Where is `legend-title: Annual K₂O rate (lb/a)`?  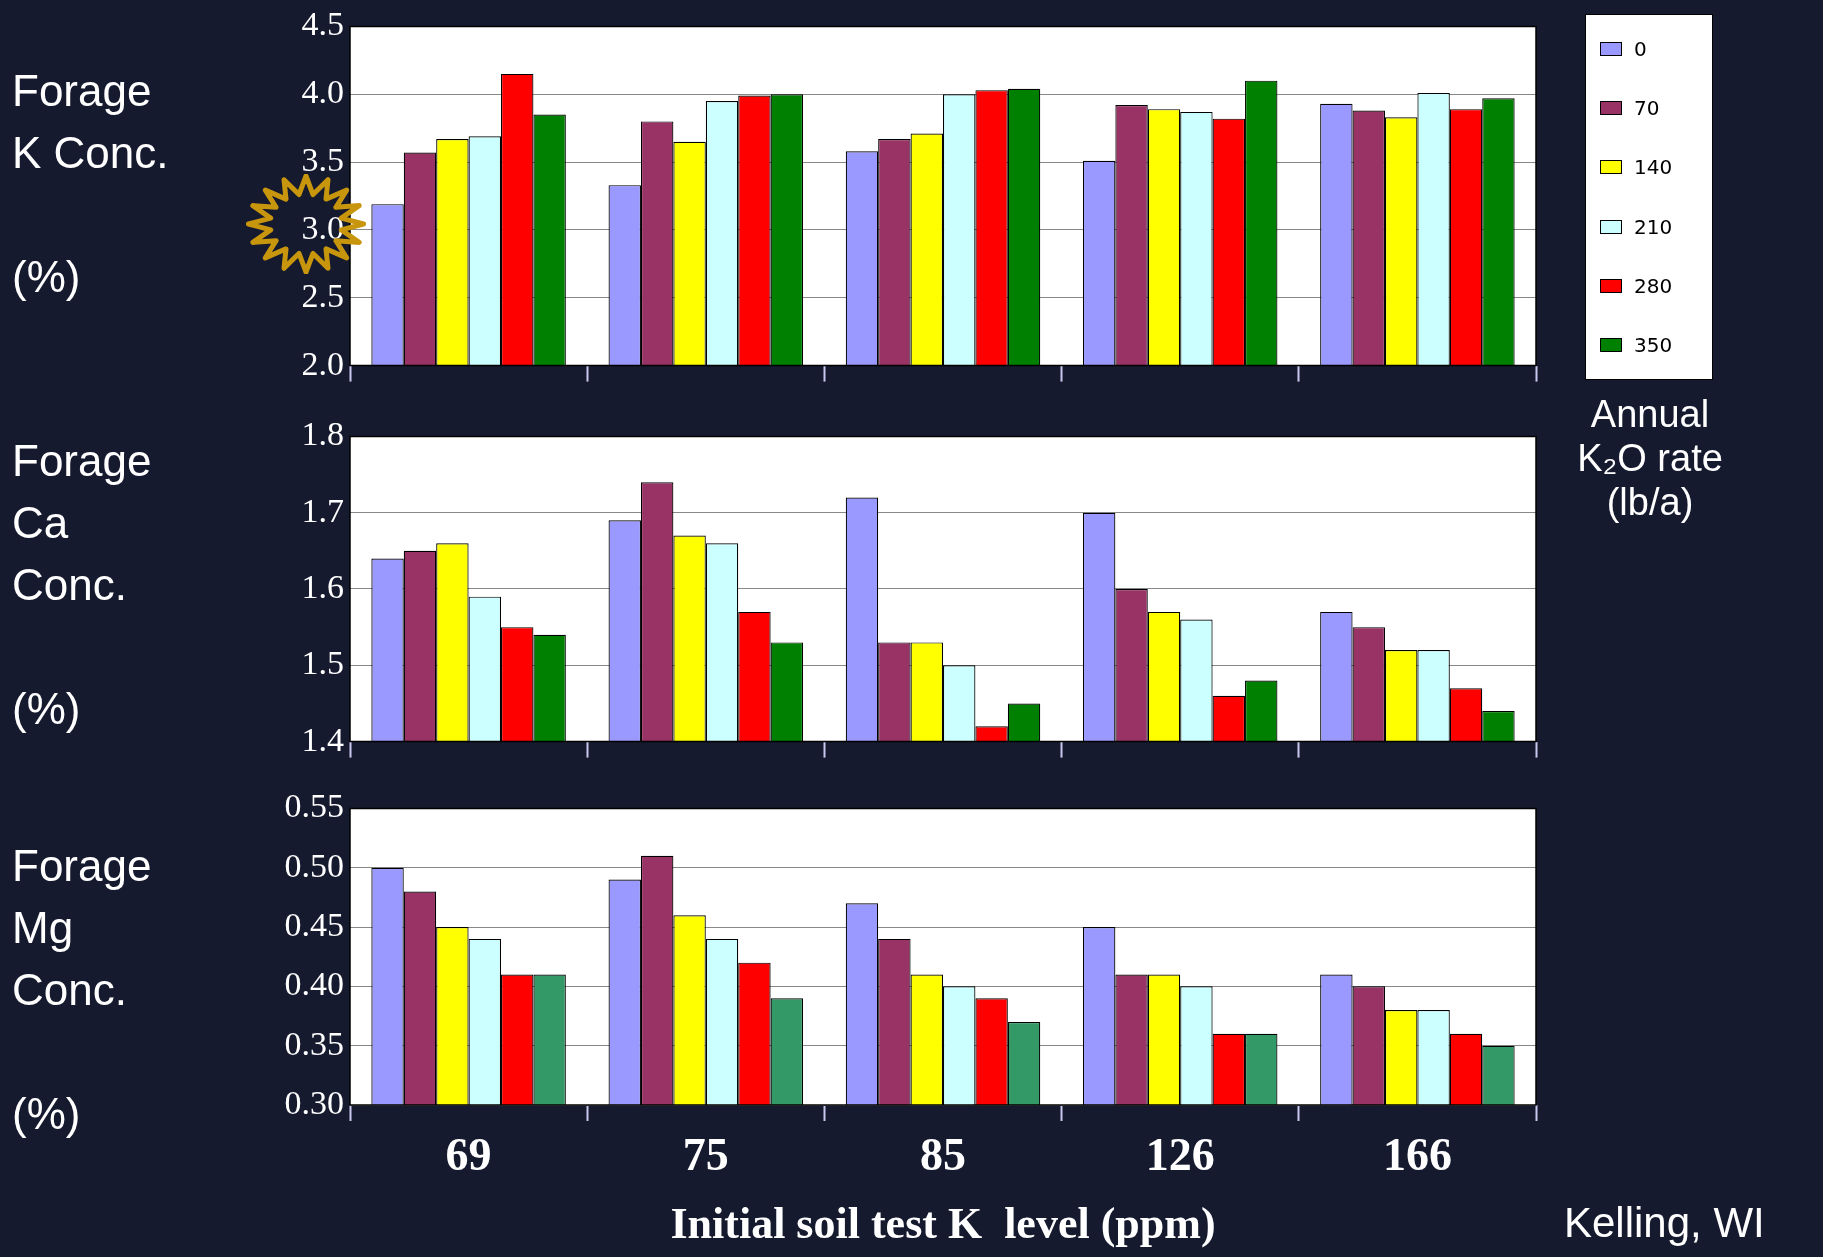 legend-title: Annual K₂O rate (lb/a) is located at coordinates (1650, 458).